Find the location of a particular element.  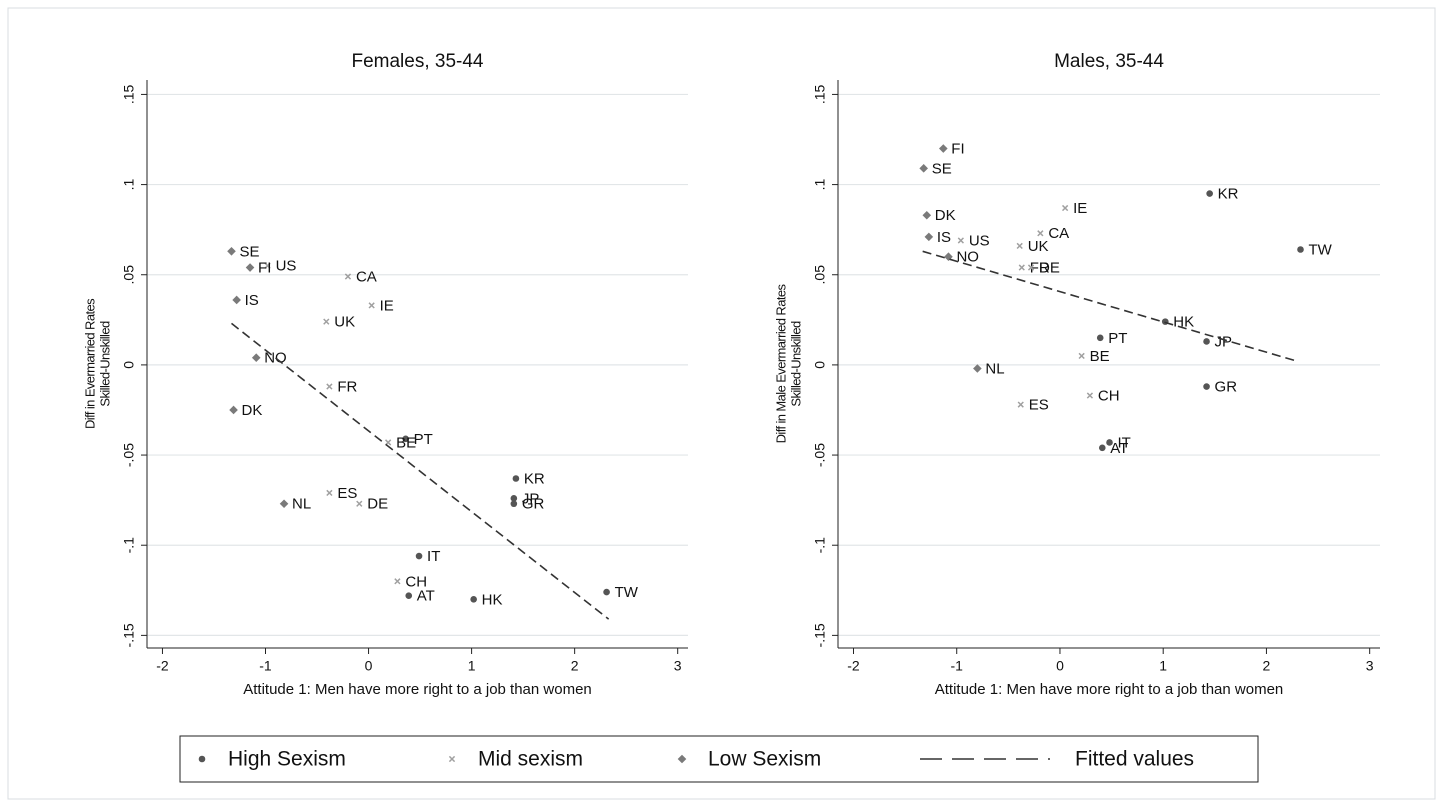

point-label: HK is located at coordinates (492, 599).